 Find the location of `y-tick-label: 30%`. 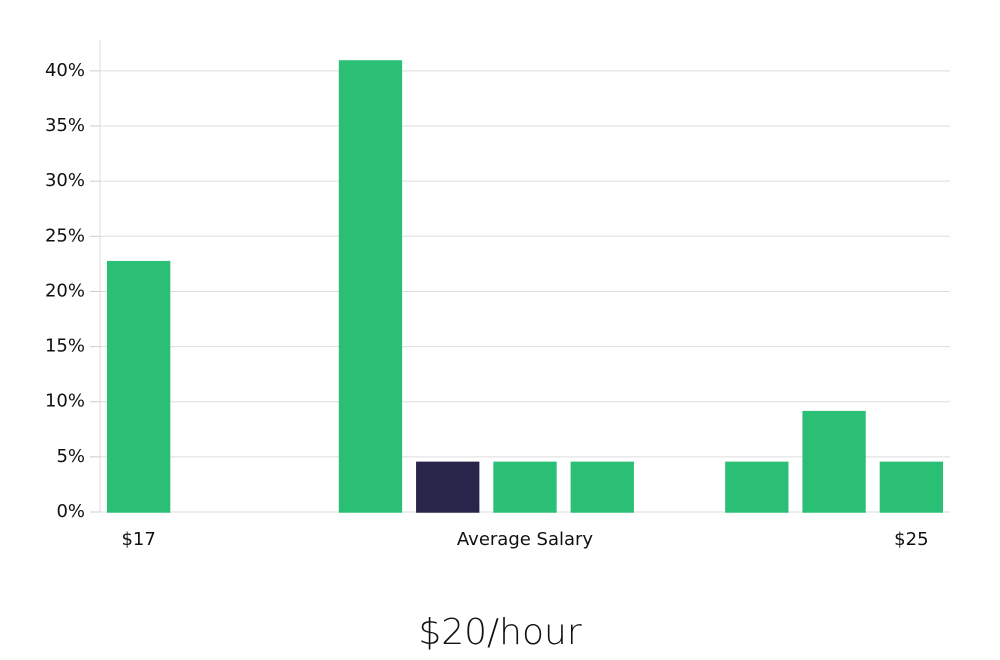

y-tick-label: 30% is located at coordinates (65, 180).